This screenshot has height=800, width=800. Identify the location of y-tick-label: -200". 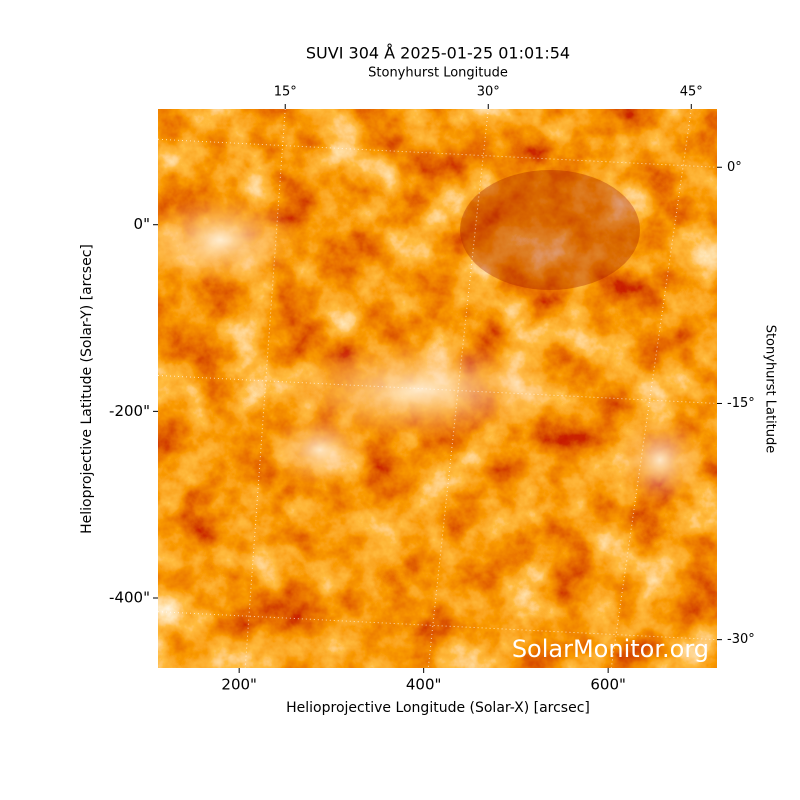
(129, 411).